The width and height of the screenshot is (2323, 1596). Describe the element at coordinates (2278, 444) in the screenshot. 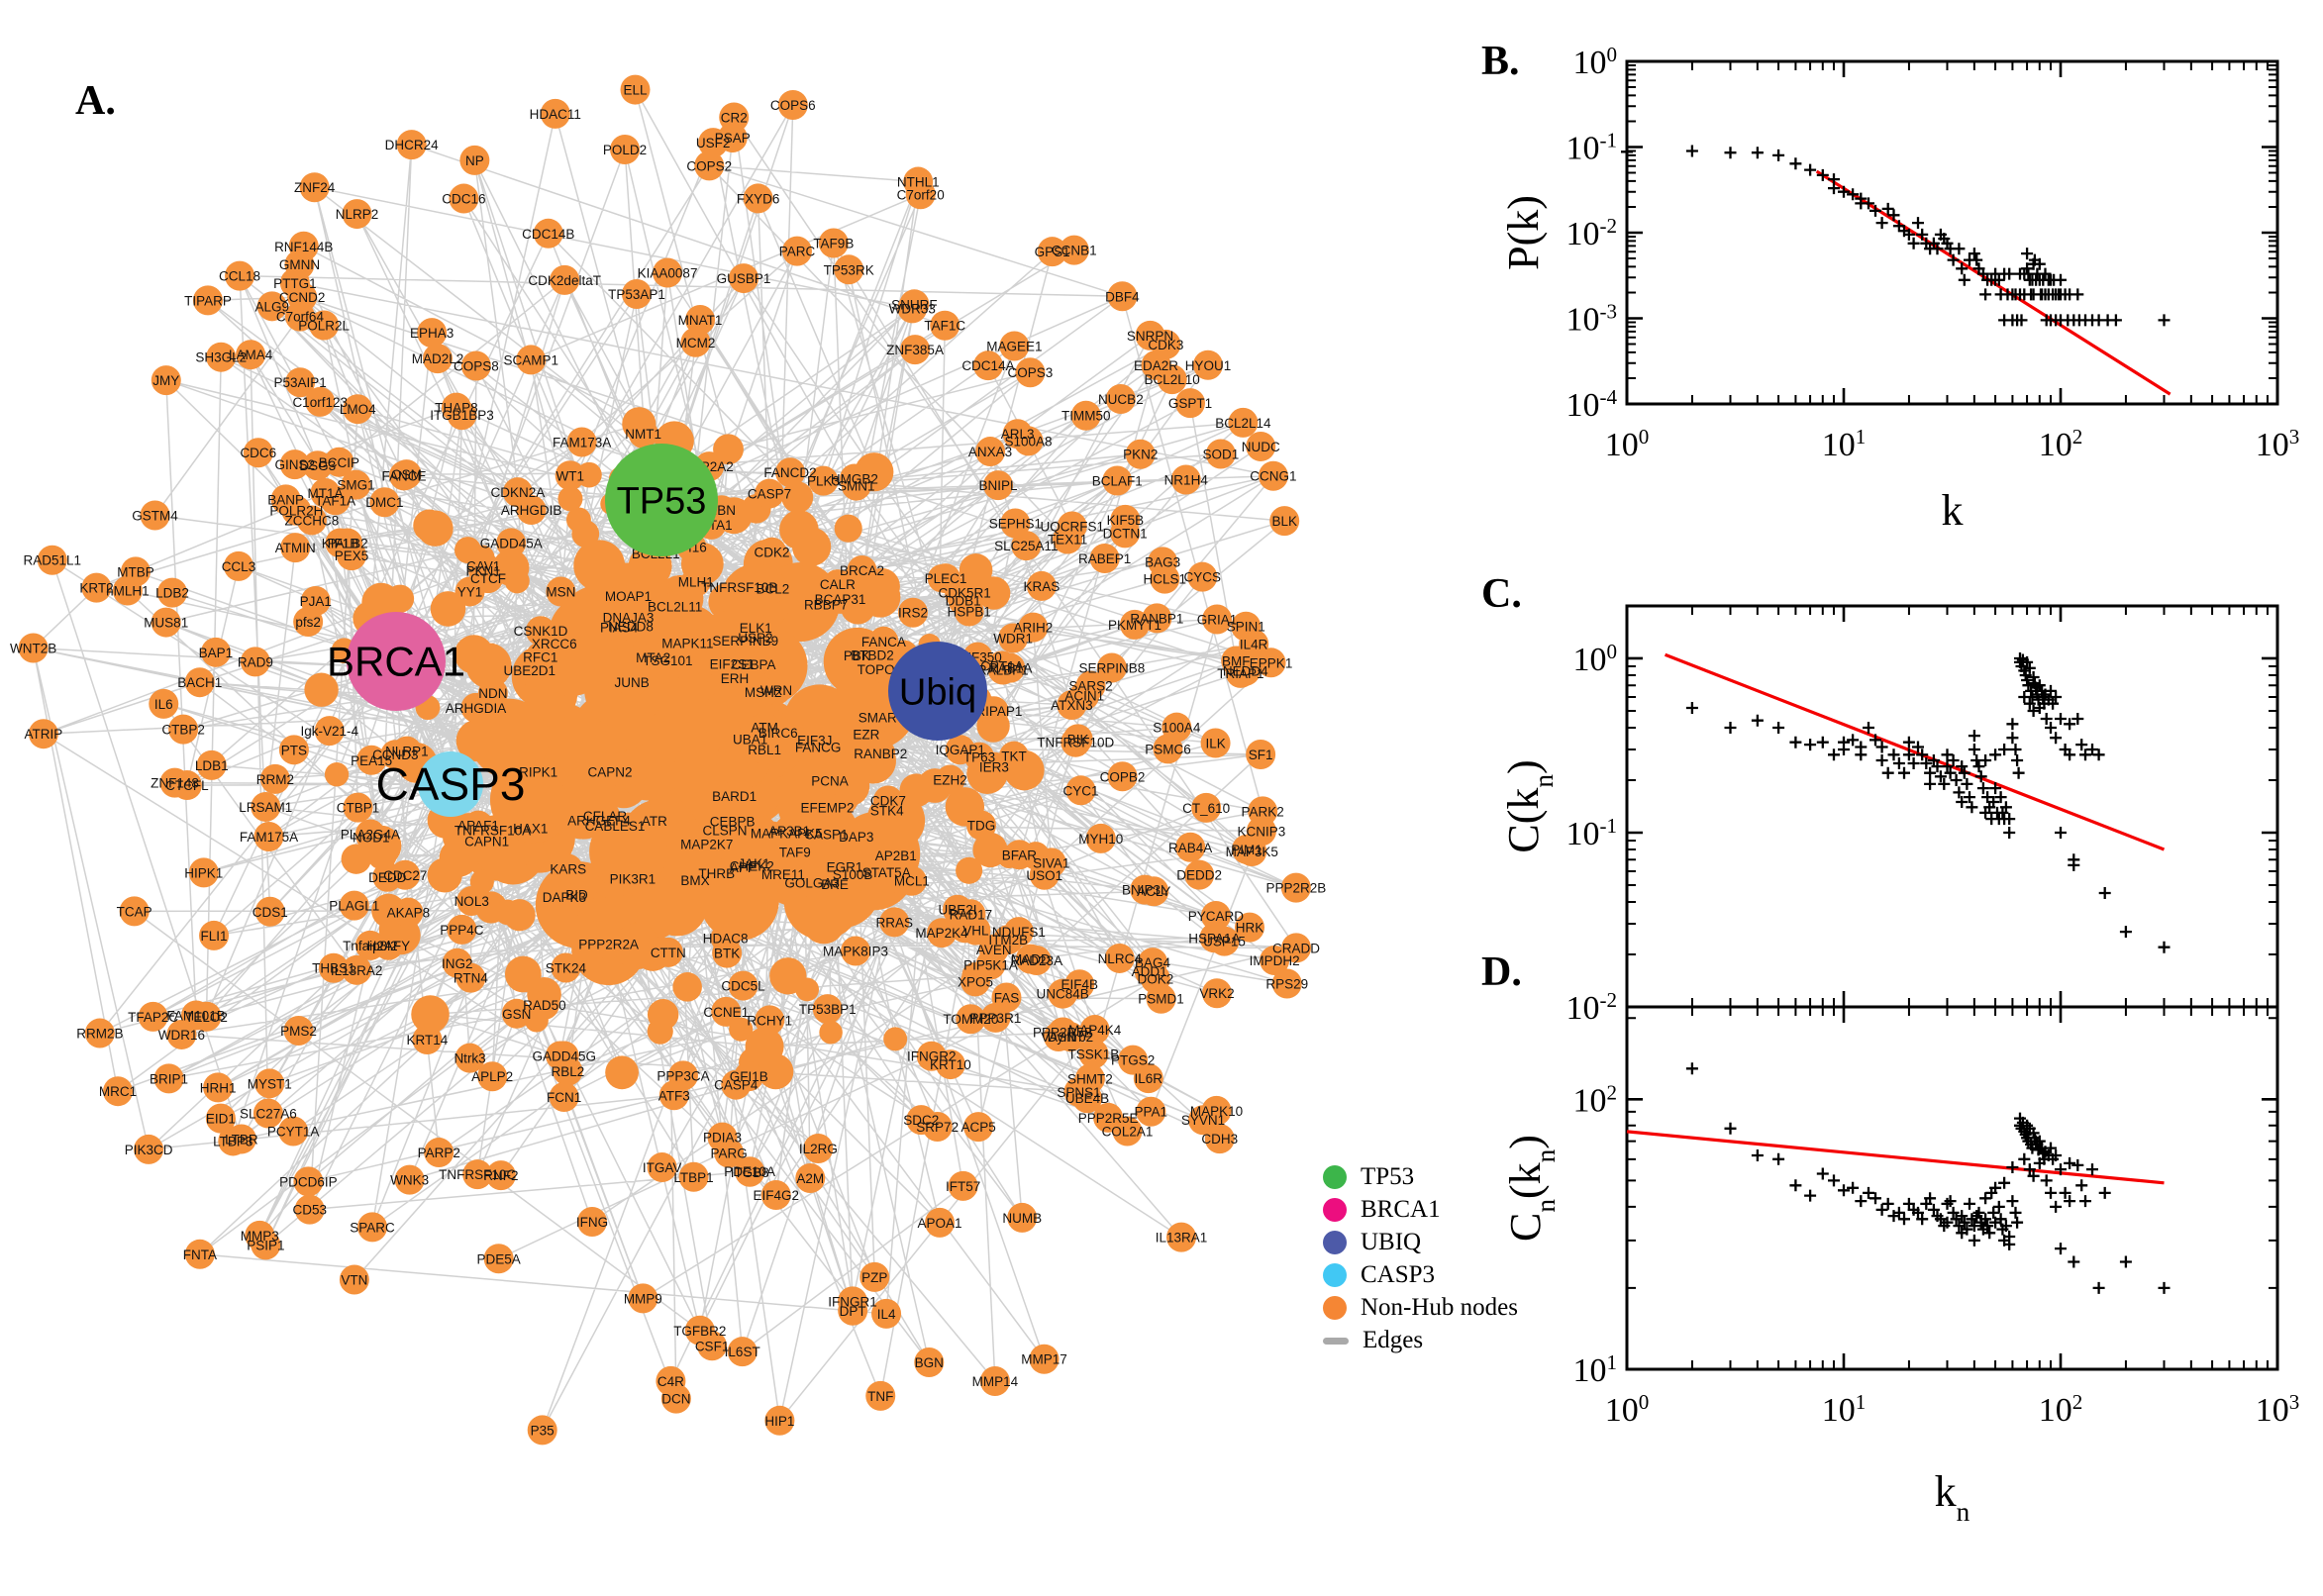

I see `tick-label: 10³` at that location.